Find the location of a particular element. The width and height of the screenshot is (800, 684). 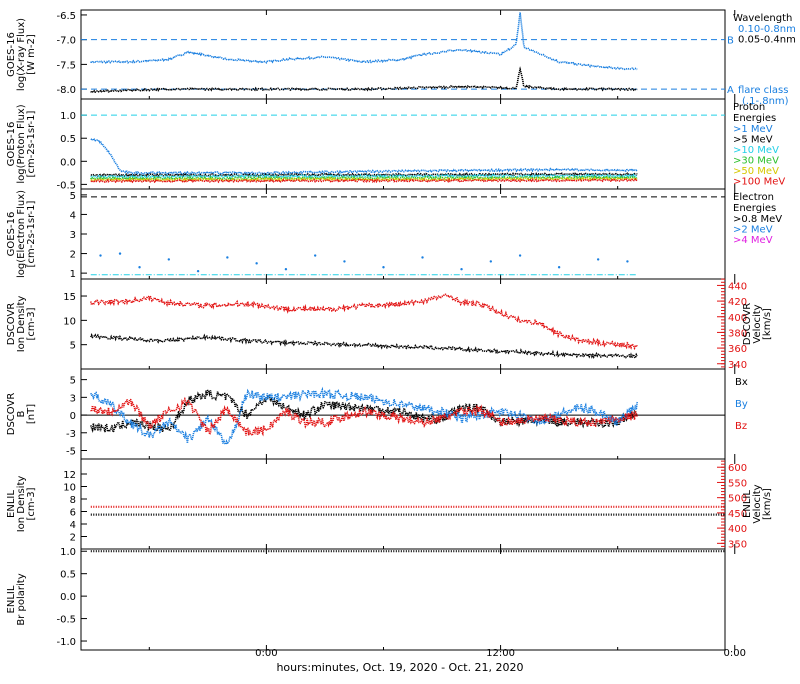

enlil_plasma-ytick-label: 2 is located at coordinates (73, 538).